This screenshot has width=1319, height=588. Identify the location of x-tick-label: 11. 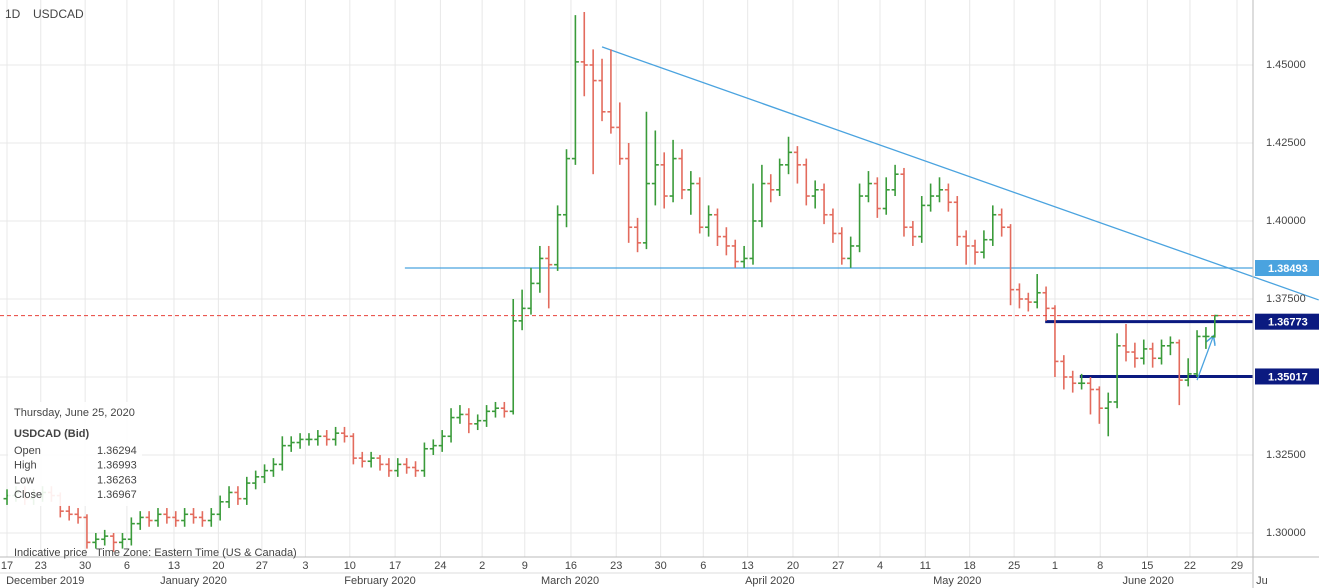
(925, 566).